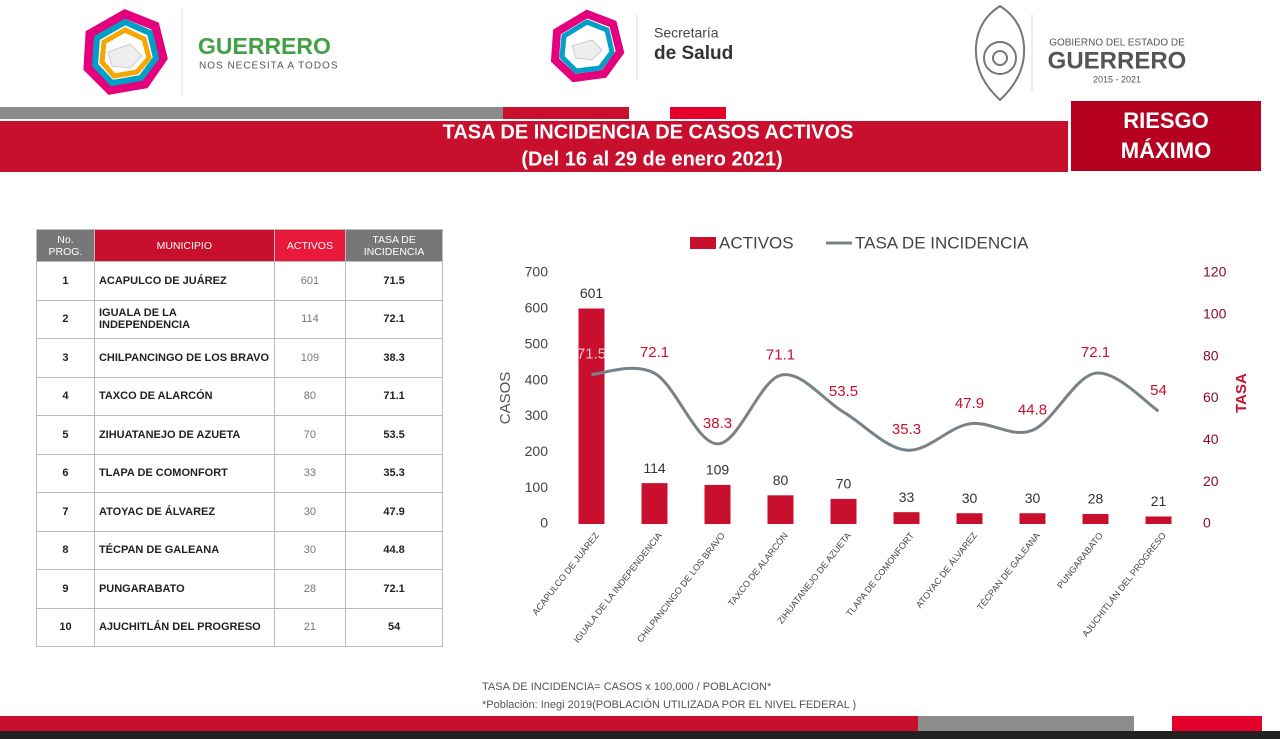  What do you see at coordinates (651, 159) in the screenshot?
I see `subtitle: (Del 16 al 29 de enero 2021)` at bounding box center [651, 159].